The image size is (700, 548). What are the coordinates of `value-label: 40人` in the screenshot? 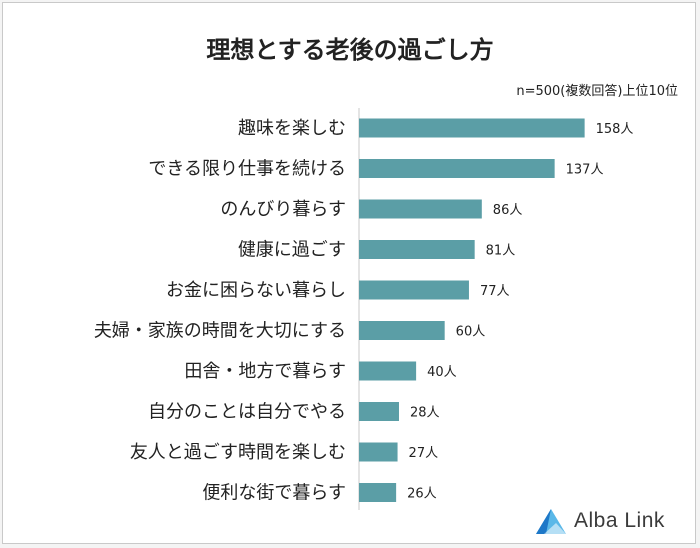 It's located at (442, 372).